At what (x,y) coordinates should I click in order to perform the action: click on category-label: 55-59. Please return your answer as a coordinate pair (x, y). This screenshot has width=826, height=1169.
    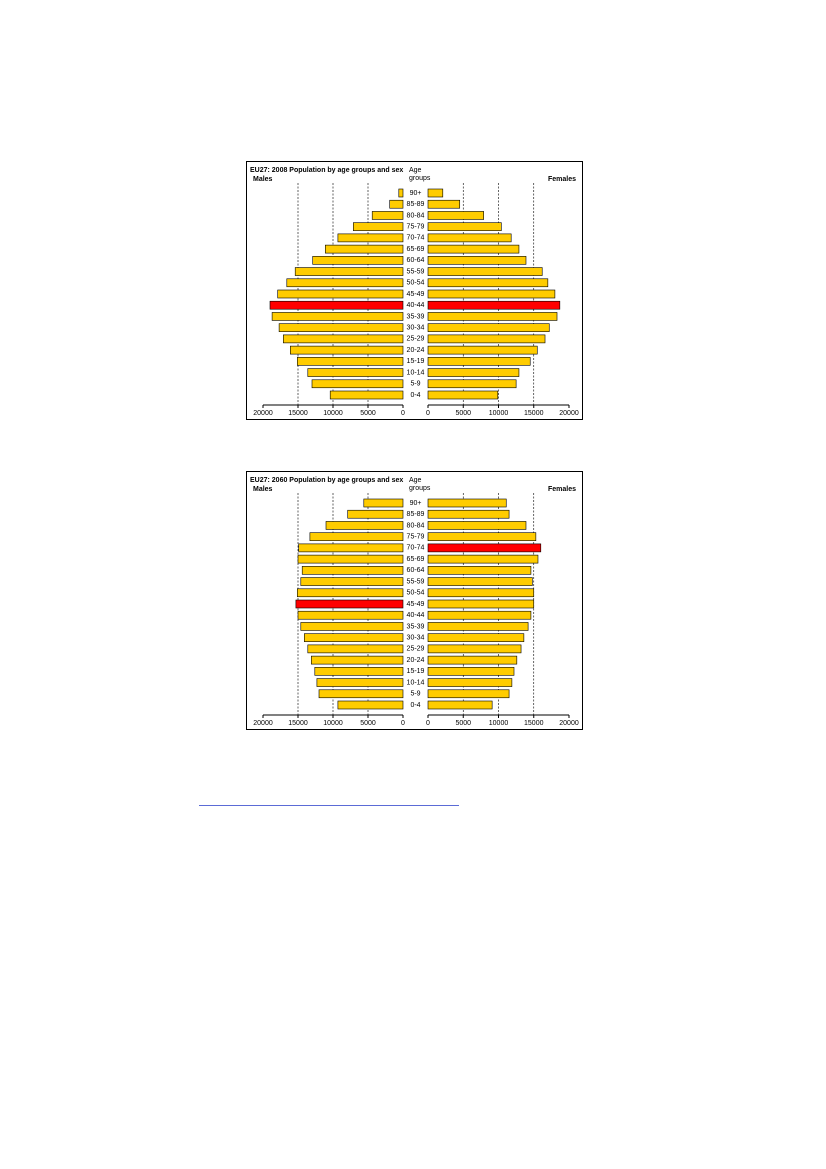
    Looking at the image, I should click on (416, 271).